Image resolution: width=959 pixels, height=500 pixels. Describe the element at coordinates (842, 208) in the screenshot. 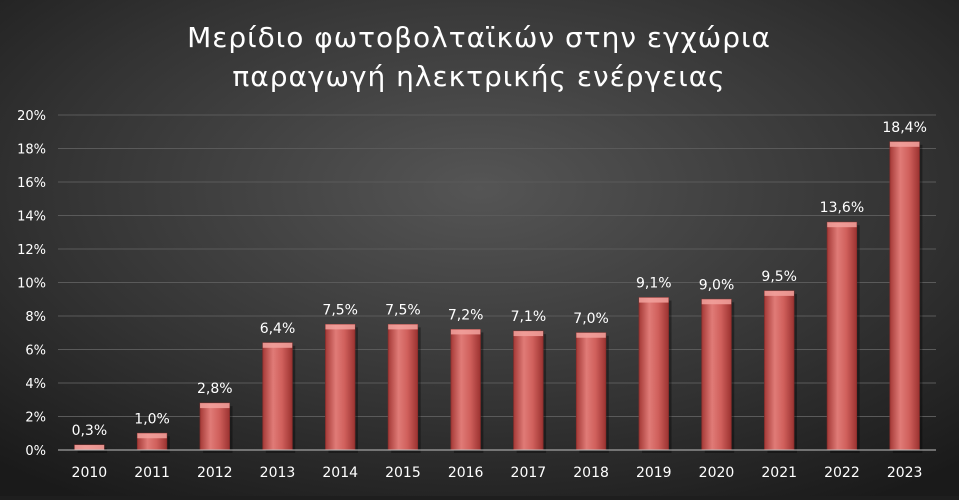

I see `data-label: 13,6%` at that location.